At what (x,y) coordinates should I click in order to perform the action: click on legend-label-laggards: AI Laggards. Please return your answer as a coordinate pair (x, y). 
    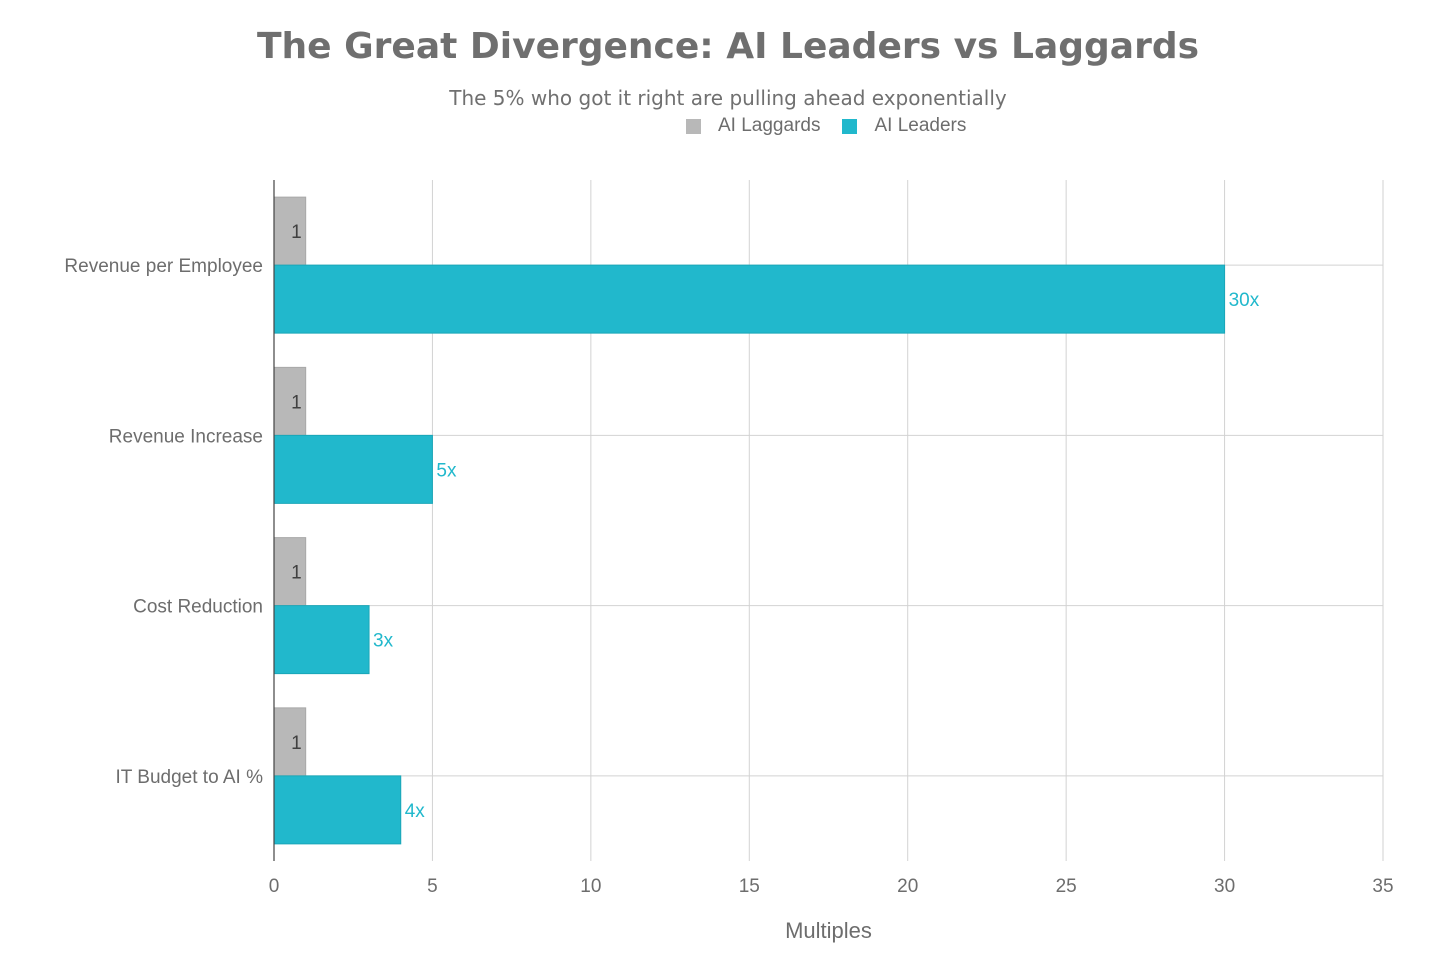
    Looking at the image, I should click on (769, 125).